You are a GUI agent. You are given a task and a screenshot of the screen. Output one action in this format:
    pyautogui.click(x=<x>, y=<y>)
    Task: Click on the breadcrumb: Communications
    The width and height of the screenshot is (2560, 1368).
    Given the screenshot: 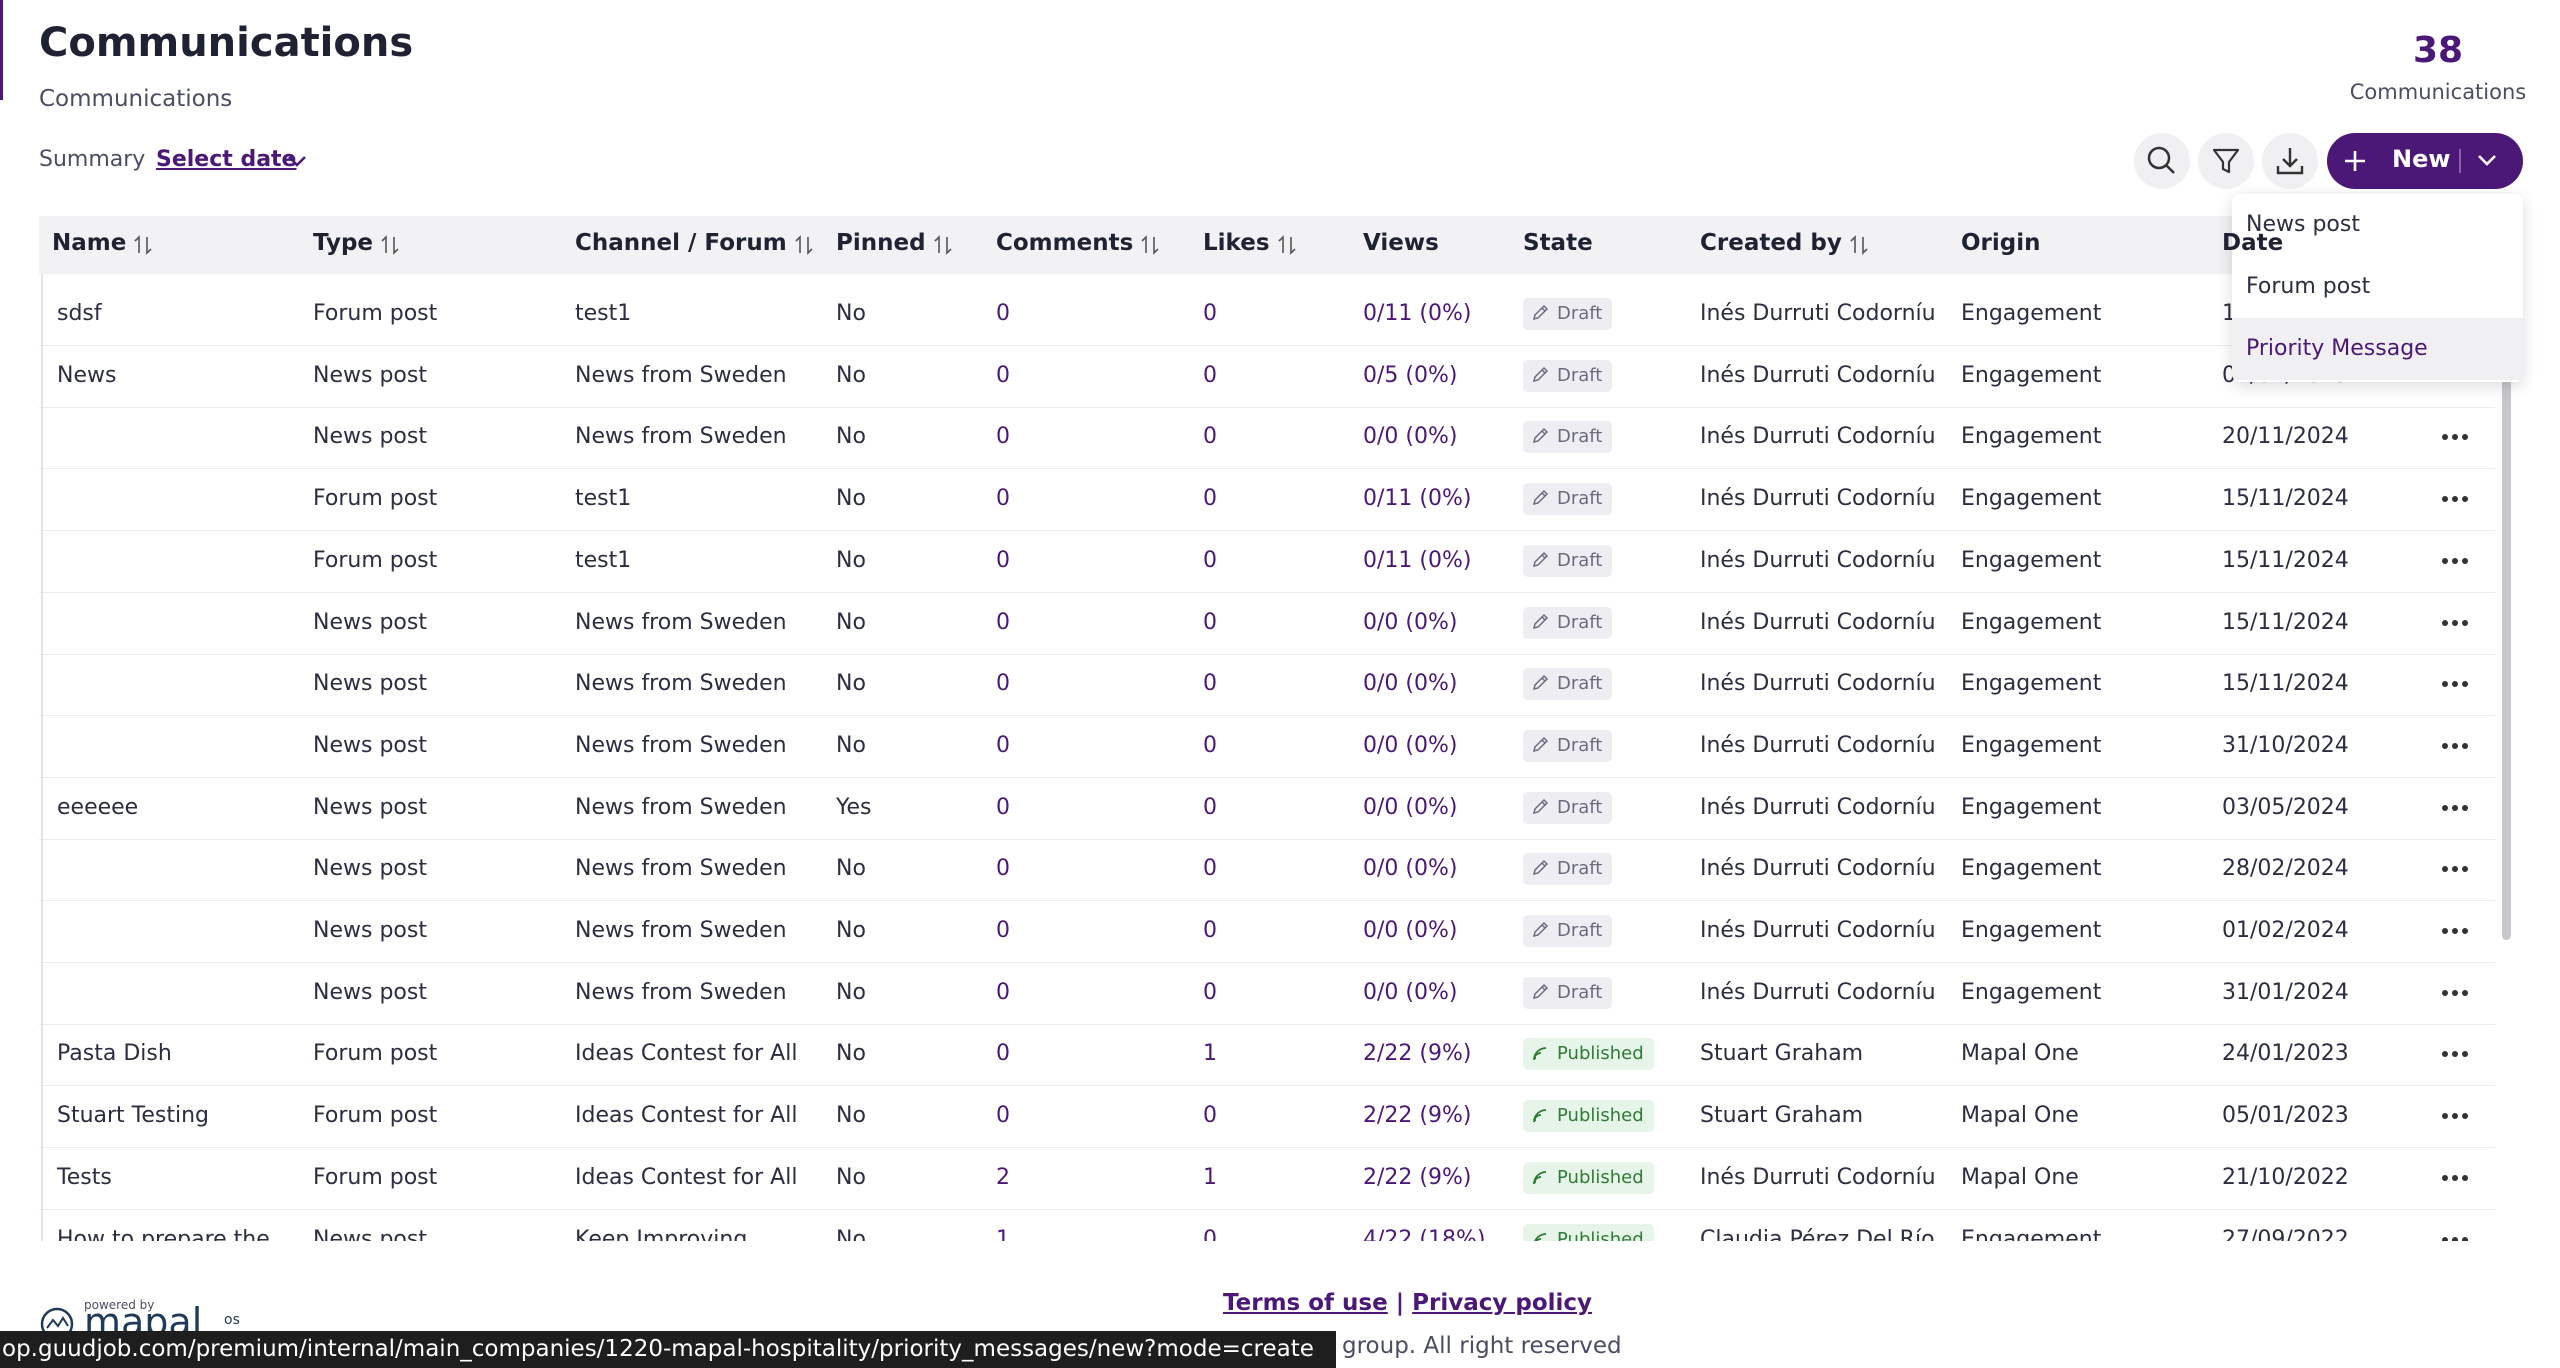 What is the action you would take?
    pyautogui.click(x=136, y=99)
    